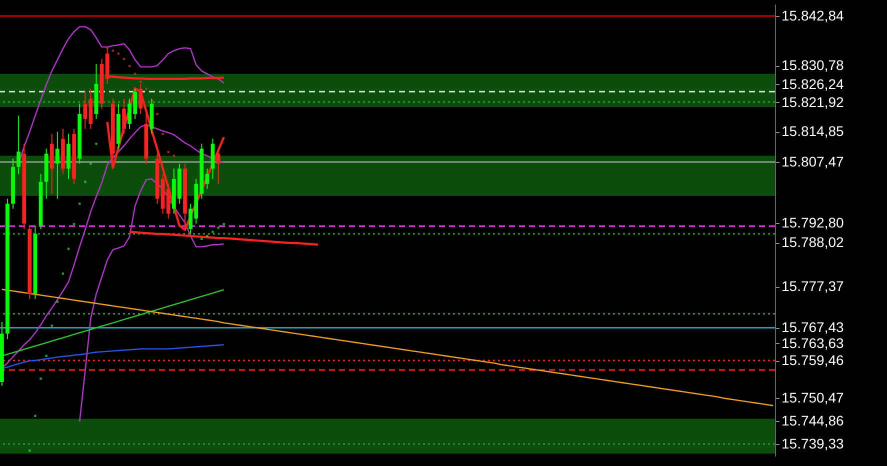 The height and width of the screenshot is (466, 887). I want to click on y-tick-label: 15.814,85, so click(813, 131).